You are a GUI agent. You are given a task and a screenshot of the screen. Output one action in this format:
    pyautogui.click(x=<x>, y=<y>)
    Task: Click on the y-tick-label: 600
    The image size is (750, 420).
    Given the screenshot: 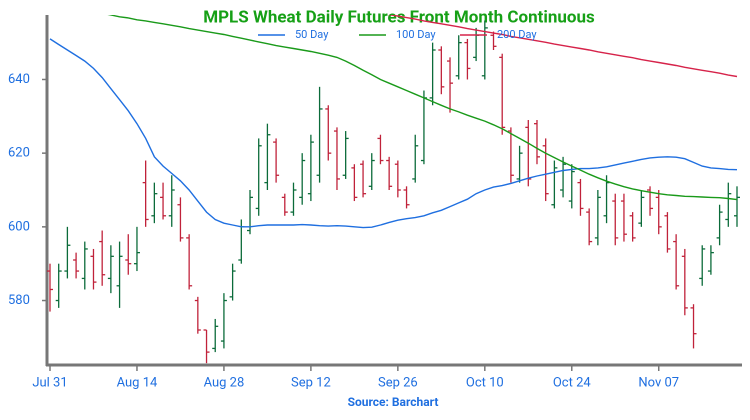 What is the action you would take?
    pyautogui.click(x=19, y=226)
    